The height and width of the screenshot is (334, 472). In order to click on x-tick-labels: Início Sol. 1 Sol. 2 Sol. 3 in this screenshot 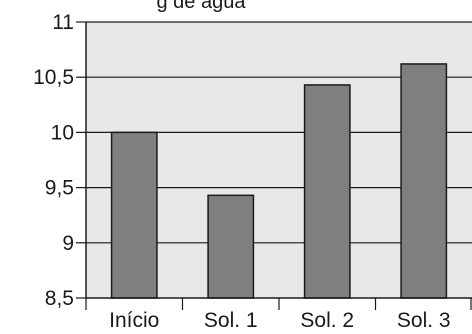, I will do `click(279, 320)`.